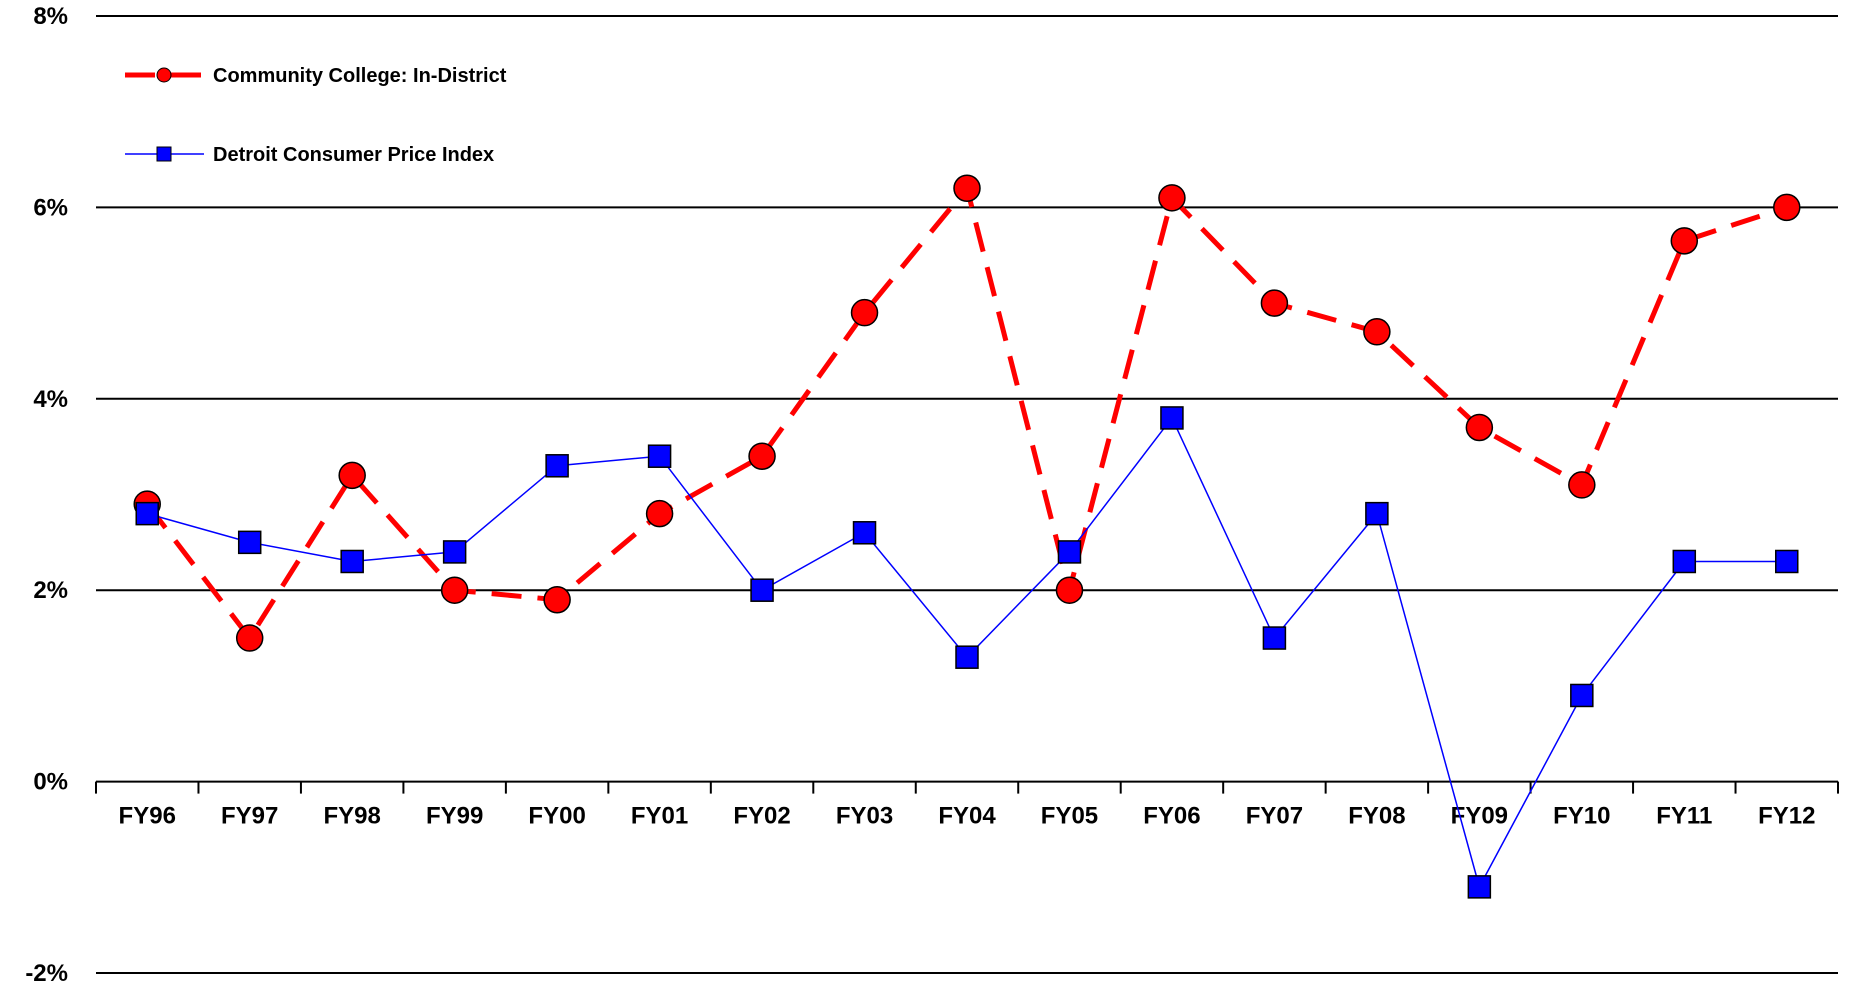  I want to click on legend-label: Detroit Consumer Price Index, so click(353, 155).